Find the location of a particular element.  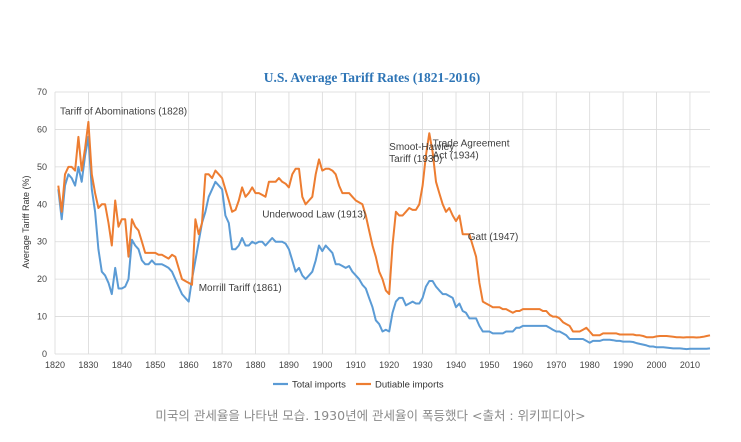

x-tick-label: 1990 is located at coordinates (623, 365).